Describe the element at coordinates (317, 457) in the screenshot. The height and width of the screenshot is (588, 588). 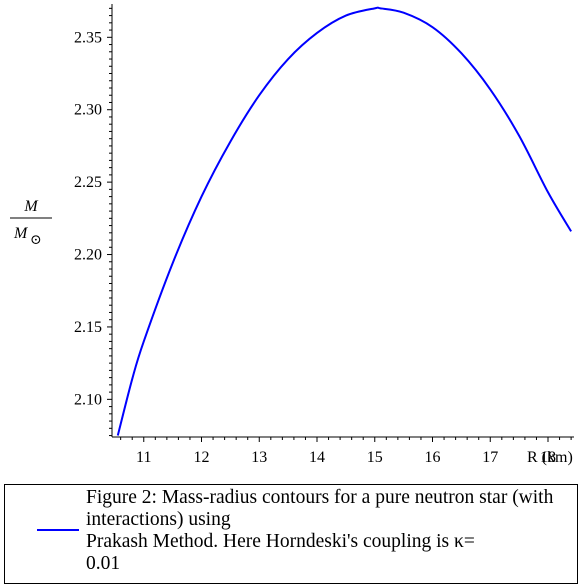
I see `x-tick-label: 14` at that location.